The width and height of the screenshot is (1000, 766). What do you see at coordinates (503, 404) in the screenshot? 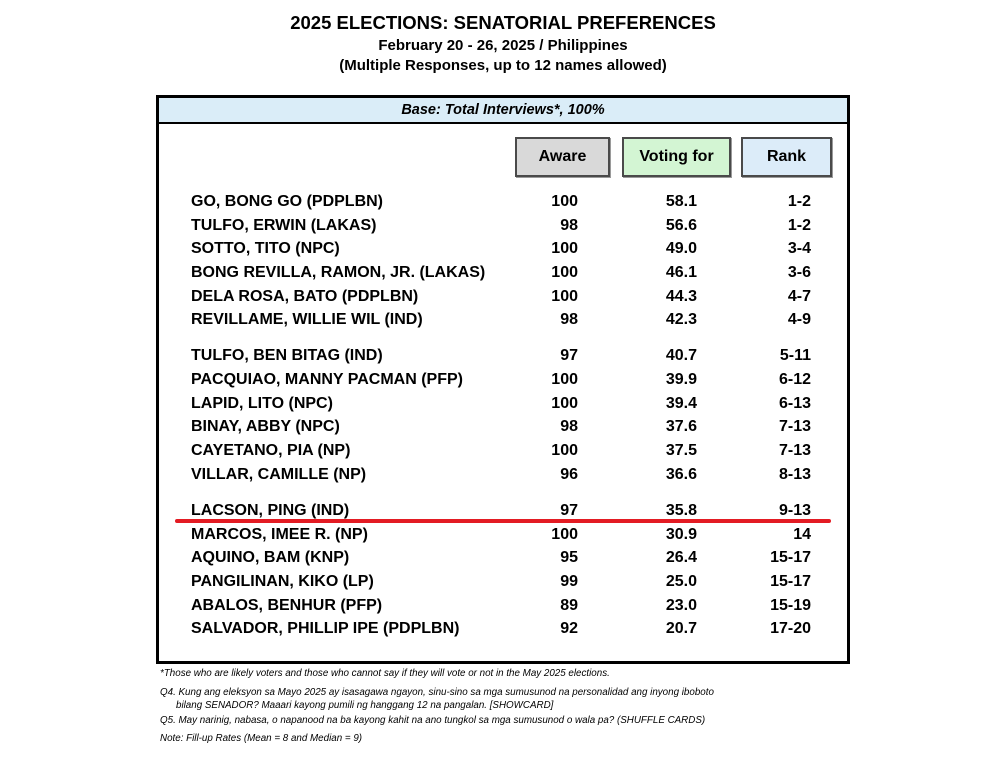
I see `table-row: LAPID, LITO (NPC) 100 39.4 6-13` at bounding box center [503, 404].